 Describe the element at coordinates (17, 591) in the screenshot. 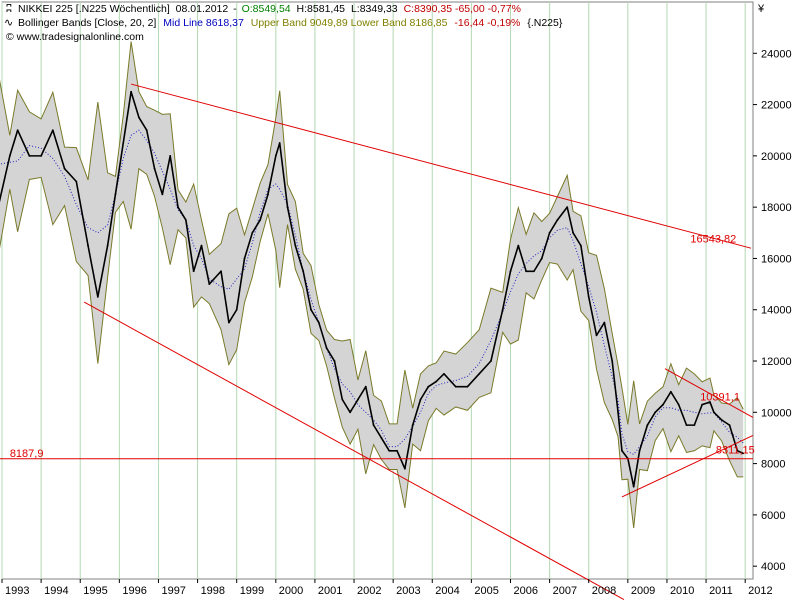

I see `x-tick-label: 1993` at that location.